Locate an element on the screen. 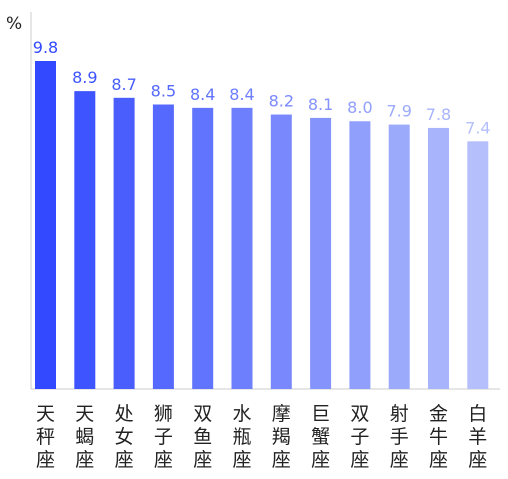 The width and height of the screenshot is (508, 479). value-label-7: 8.2 is located at coordinates (281, 101).